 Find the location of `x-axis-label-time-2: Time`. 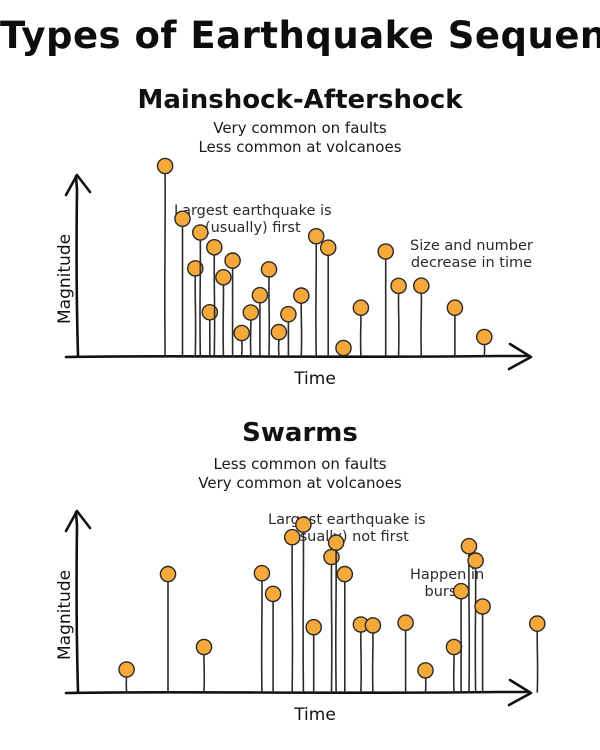

x-axis-label-time-2: Time is located at coordinates (315, 715).